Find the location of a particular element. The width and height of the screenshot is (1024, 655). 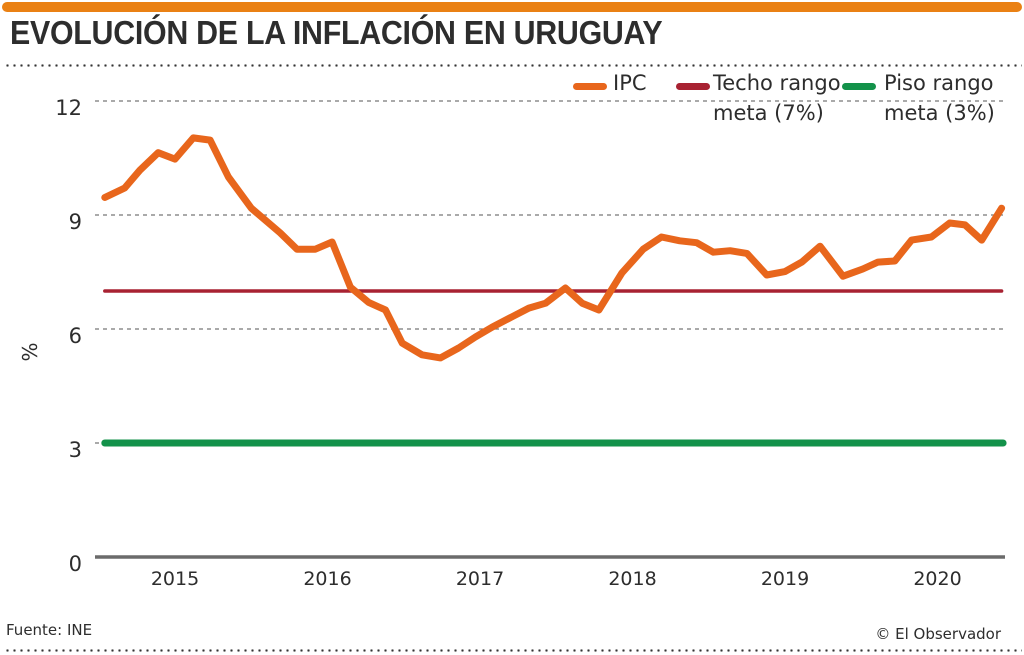

credit-note: © El Observador is located at coordinates (938, 634).